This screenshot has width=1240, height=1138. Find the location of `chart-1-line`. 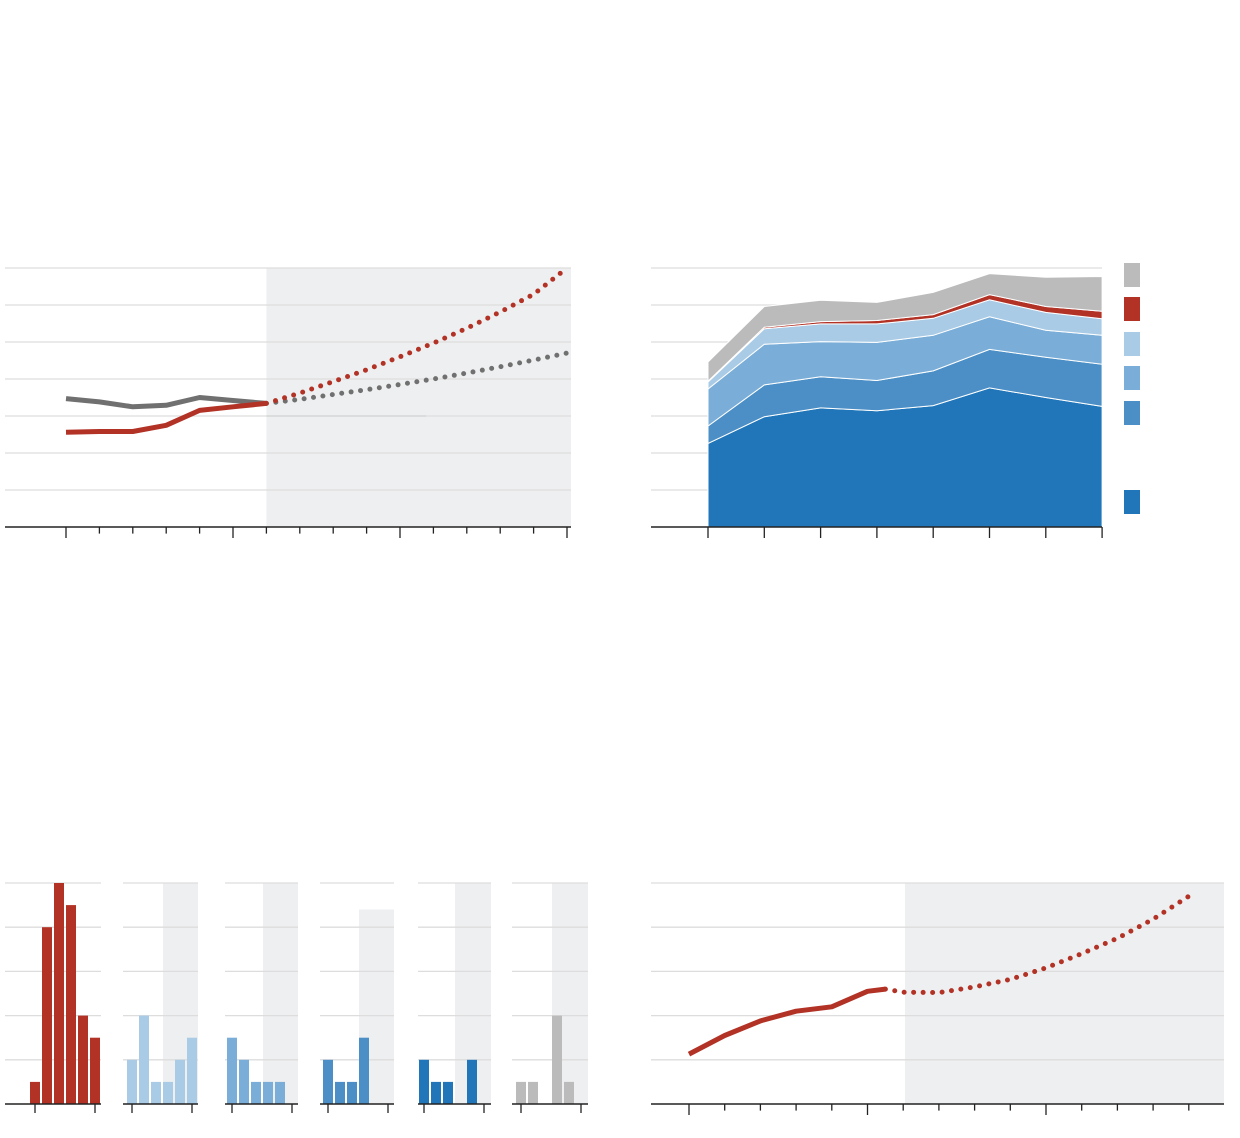

chart-1-line is located at coordinates (288, 401).